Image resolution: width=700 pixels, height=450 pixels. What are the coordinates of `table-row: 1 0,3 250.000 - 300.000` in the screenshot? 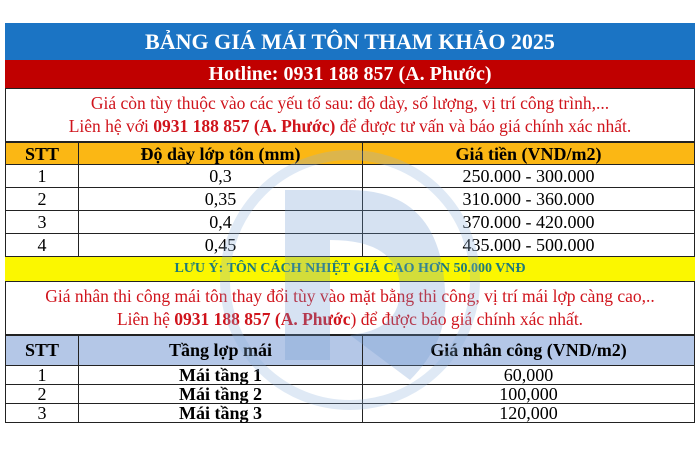 It's located at (350, 176).